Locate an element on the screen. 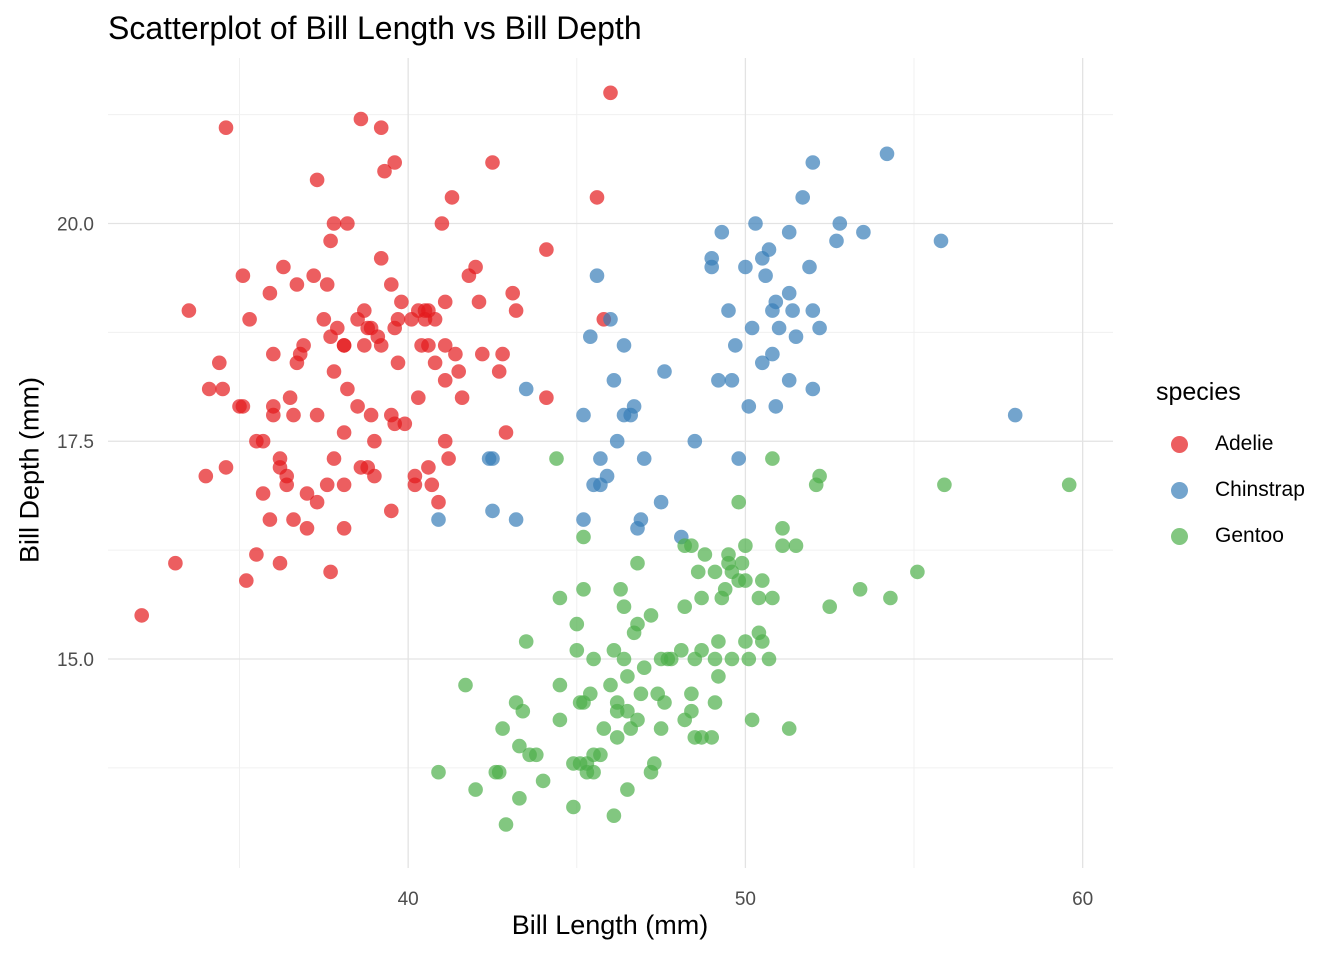 The height and width of the screenshot is (960, 1344). y-axis-label: Bill Depth (mm) is located at coordinates (29, 470).